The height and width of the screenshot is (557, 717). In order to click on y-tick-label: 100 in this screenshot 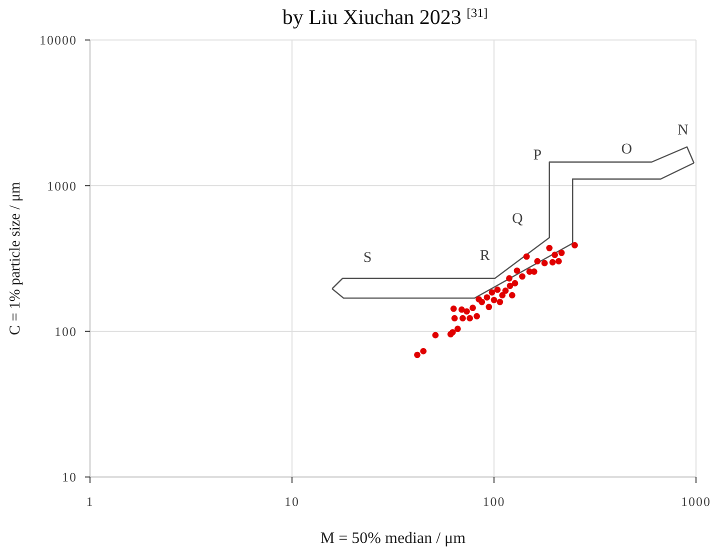, I will do `click(65, 331)`.